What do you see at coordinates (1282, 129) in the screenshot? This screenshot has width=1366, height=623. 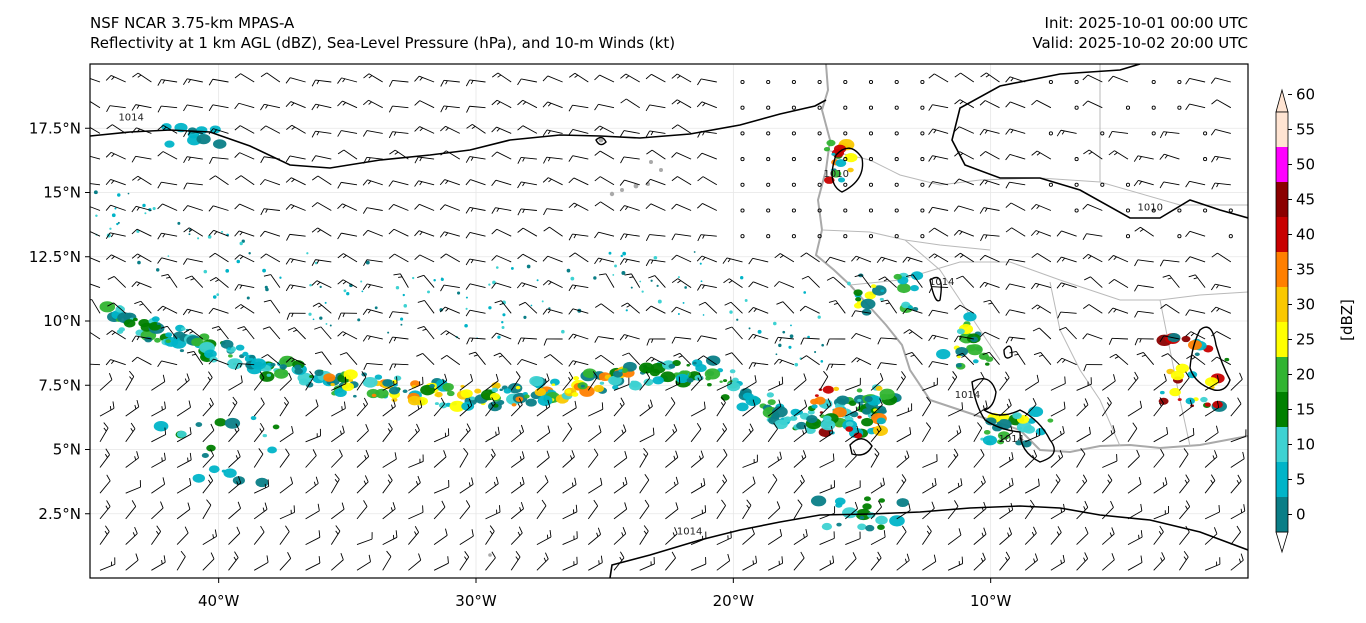 I see `colorbar-segment` at bounding box center [1282, 129].